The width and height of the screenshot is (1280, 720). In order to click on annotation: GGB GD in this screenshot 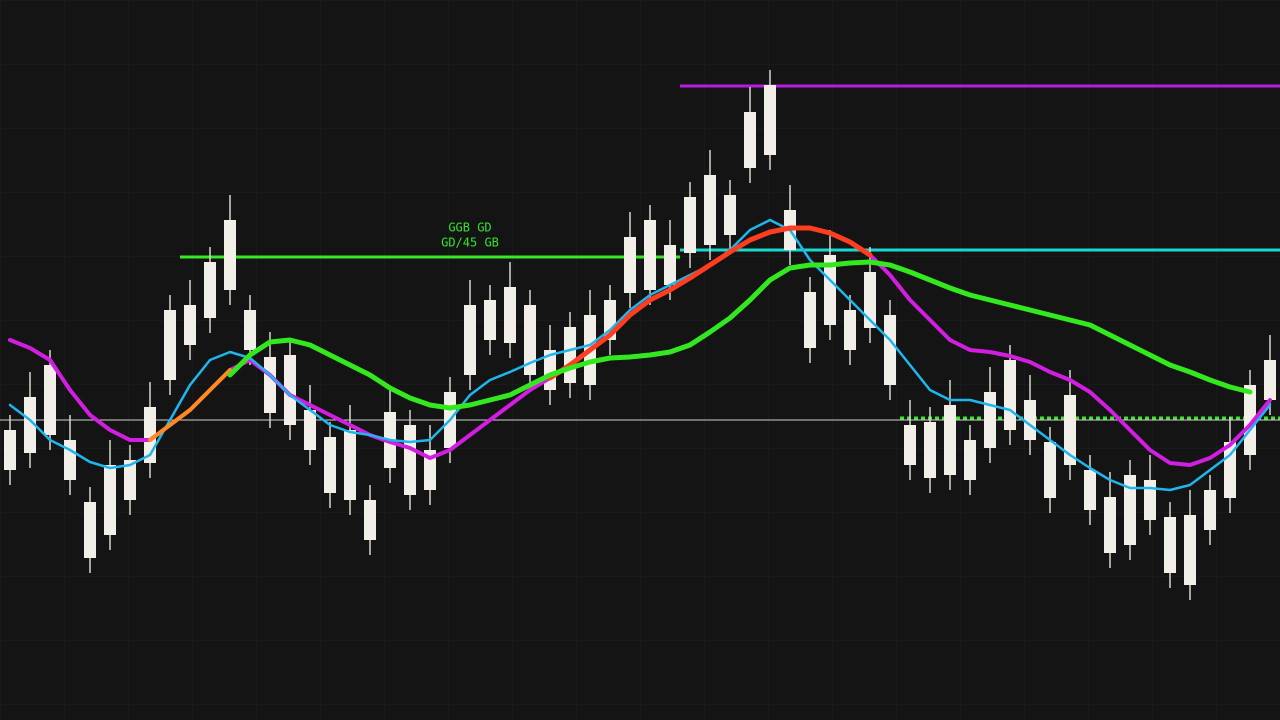, I will do `click(469, 228)`.